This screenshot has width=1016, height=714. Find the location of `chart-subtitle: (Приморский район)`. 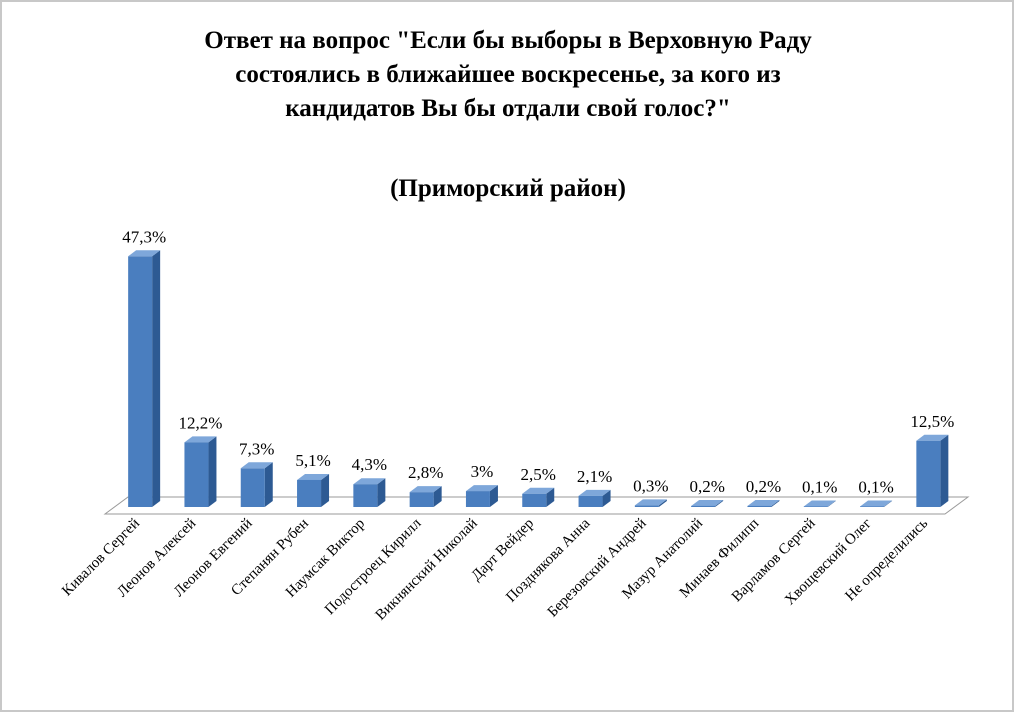

chart-subtitle: (Приморский район) is located at coordinates (508, 188).